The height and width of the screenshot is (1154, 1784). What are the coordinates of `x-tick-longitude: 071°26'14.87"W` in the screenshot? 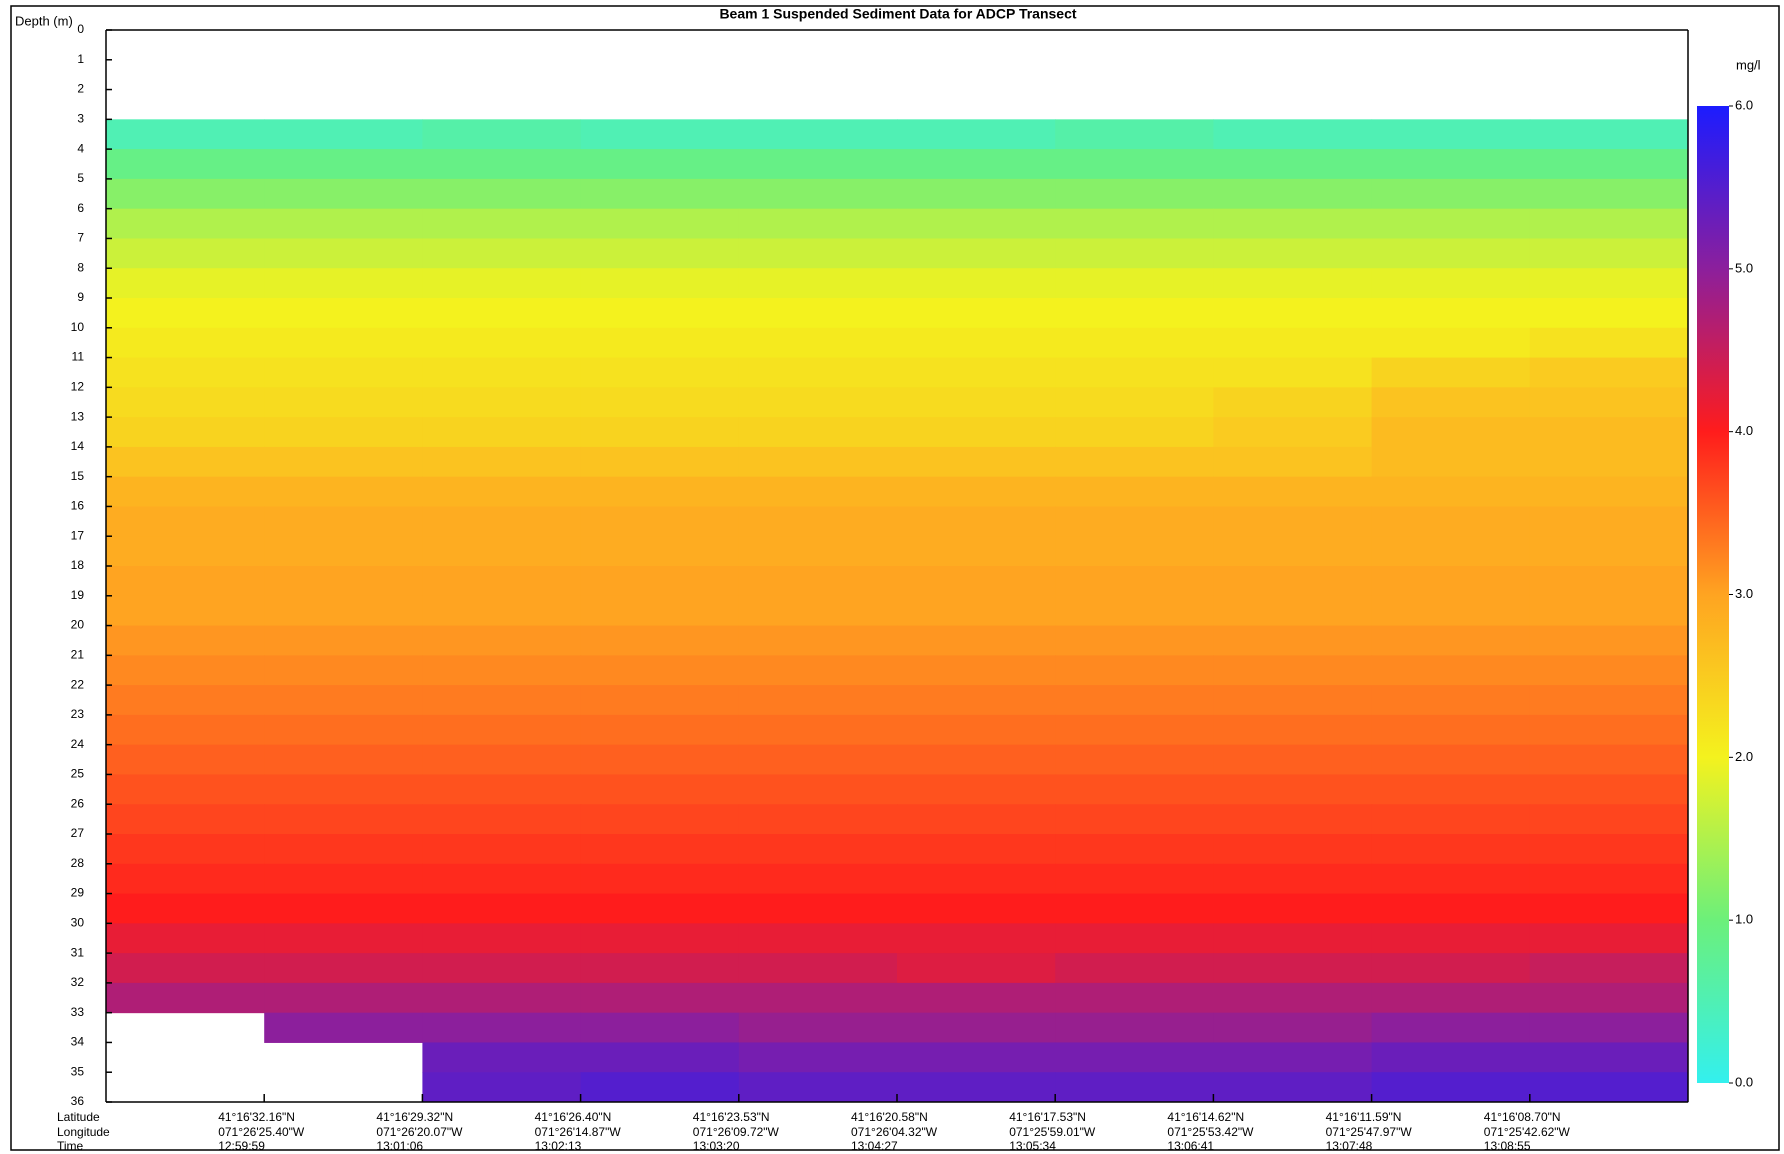 It's located at (578, 1132).